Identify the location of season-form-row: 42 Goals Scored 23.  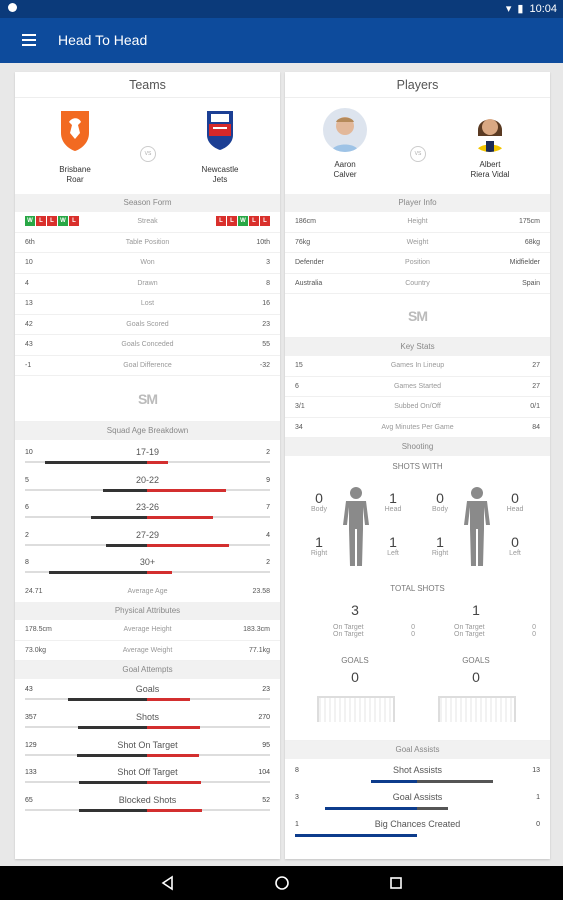
(147, 325).